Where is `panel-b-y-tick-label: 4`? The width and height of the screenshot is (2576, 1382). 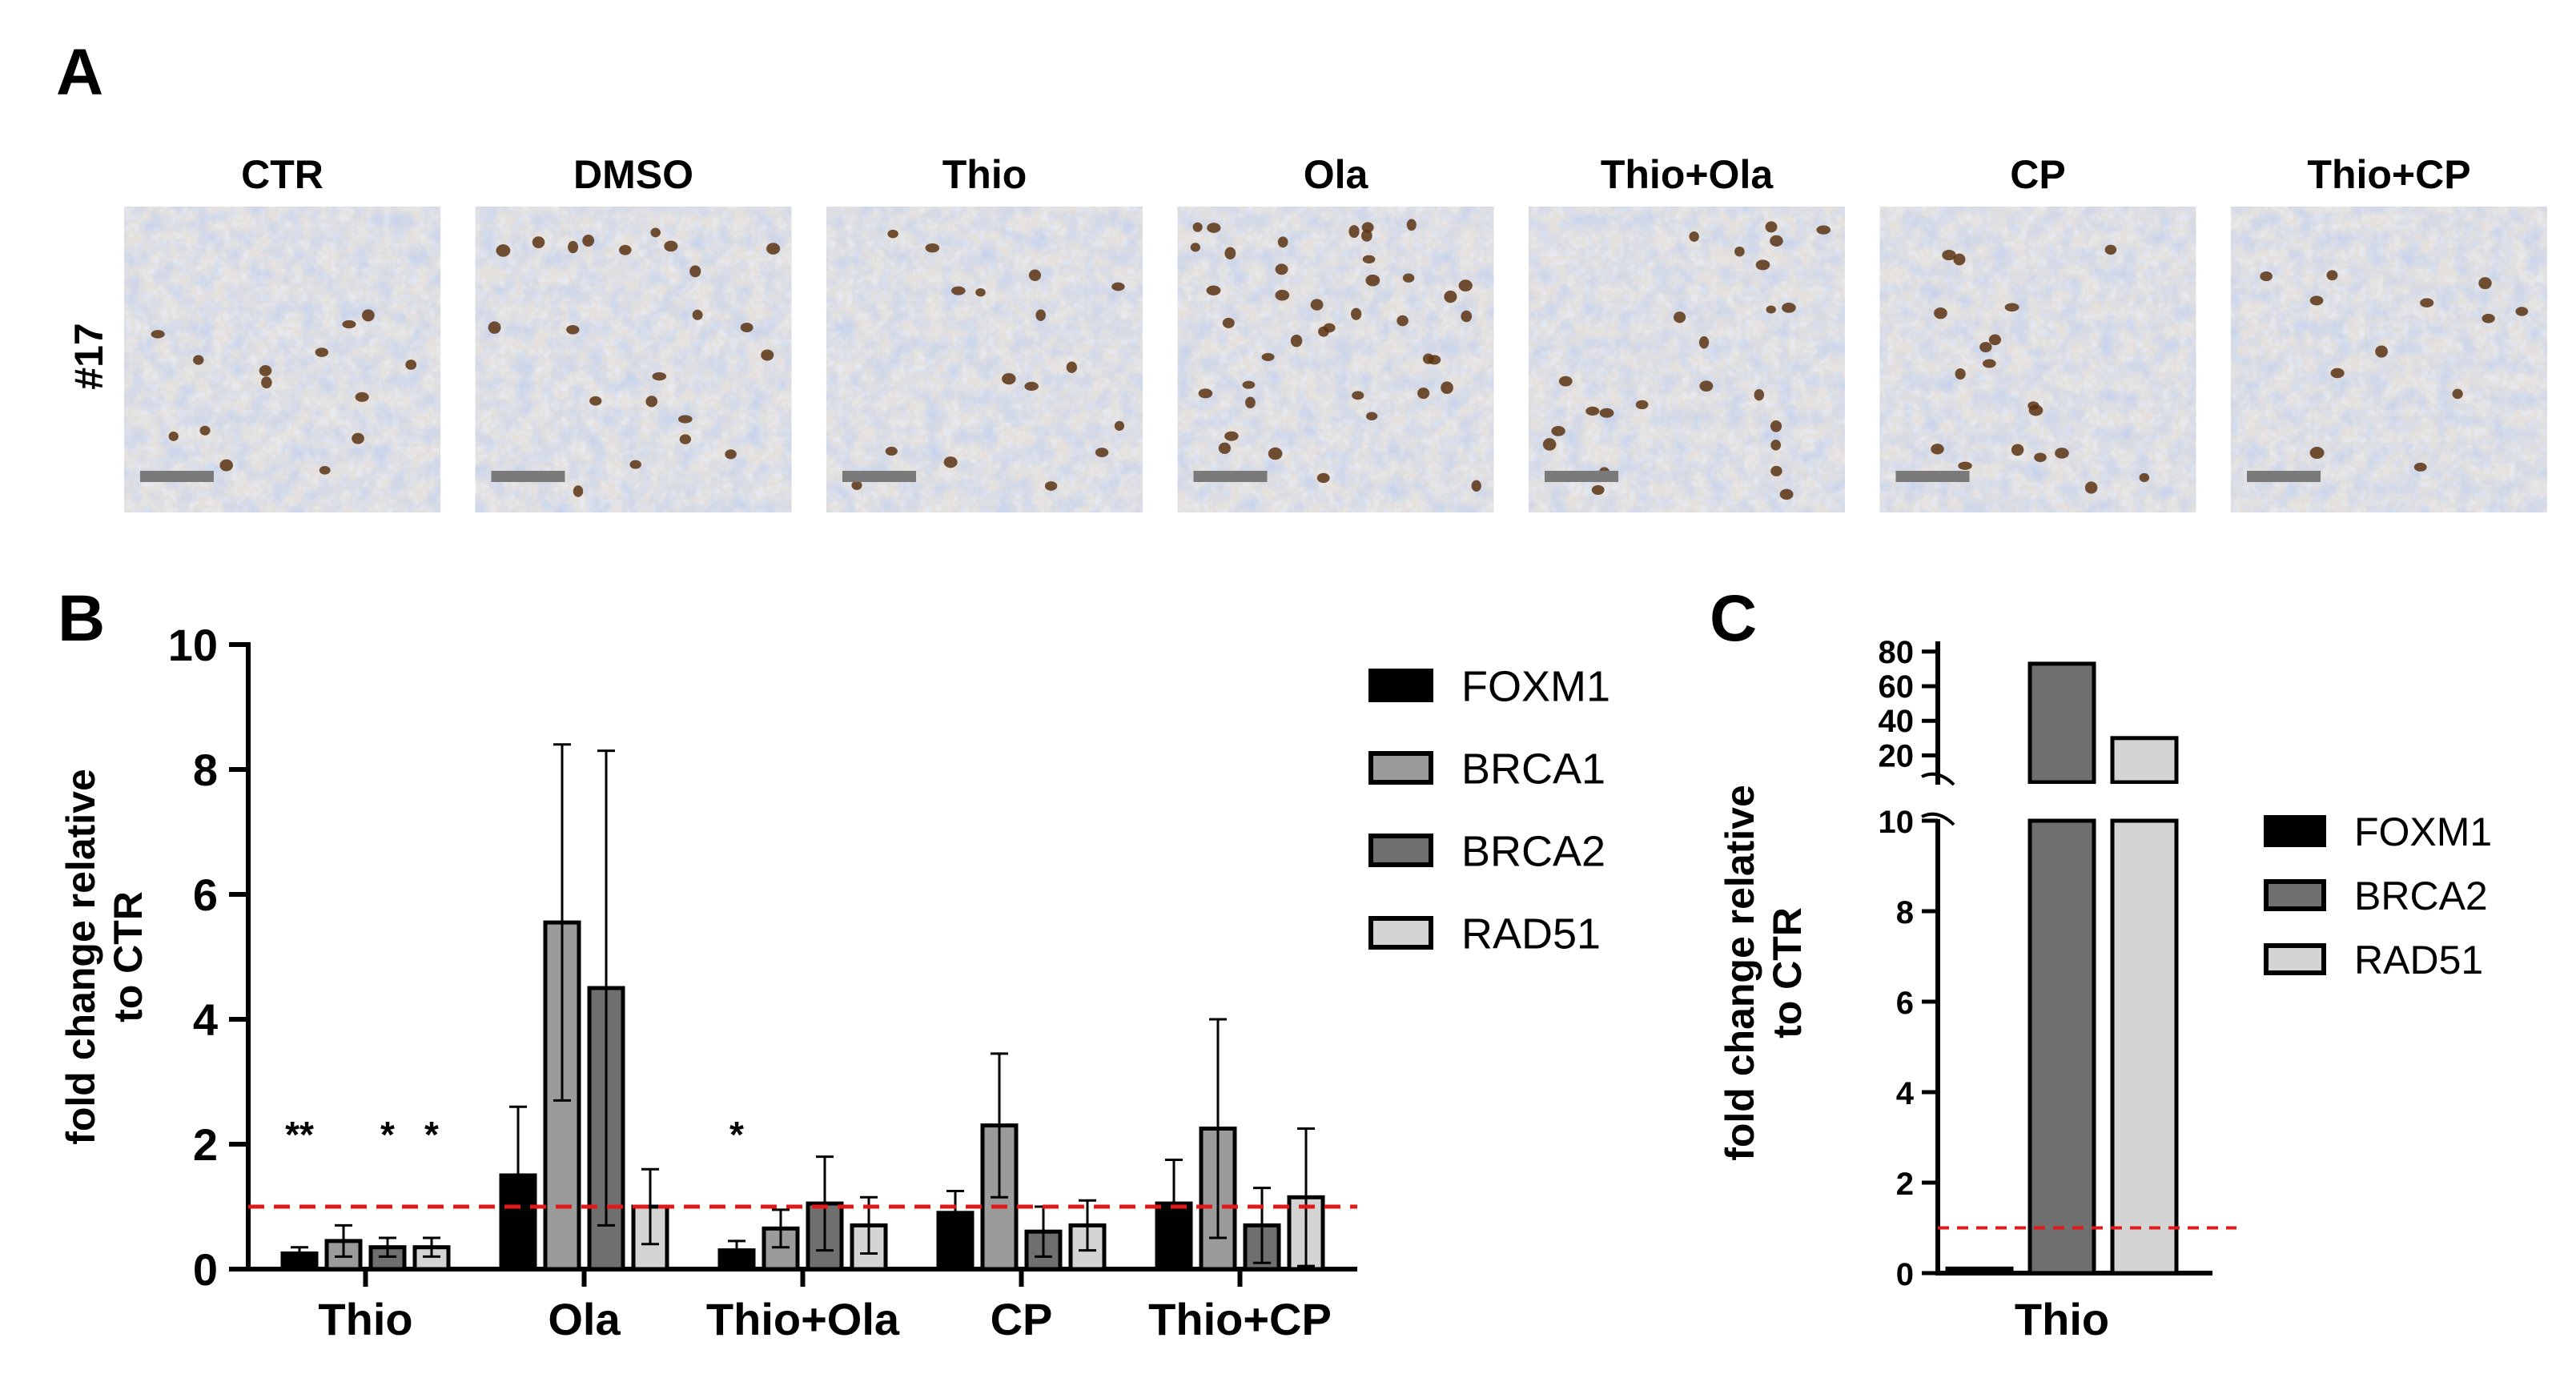
panel-b-y-tick-label: 4 is located at coordinates (205, 1019).